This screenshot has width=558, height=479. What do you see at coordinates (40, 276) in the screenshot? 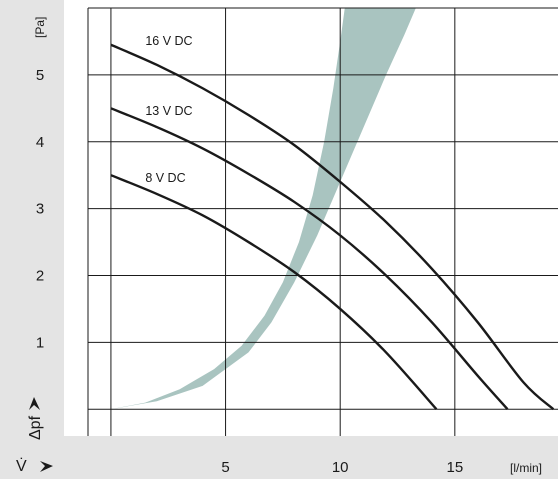
I see `y-tick-label: 2` at bounding box center [40, 276].